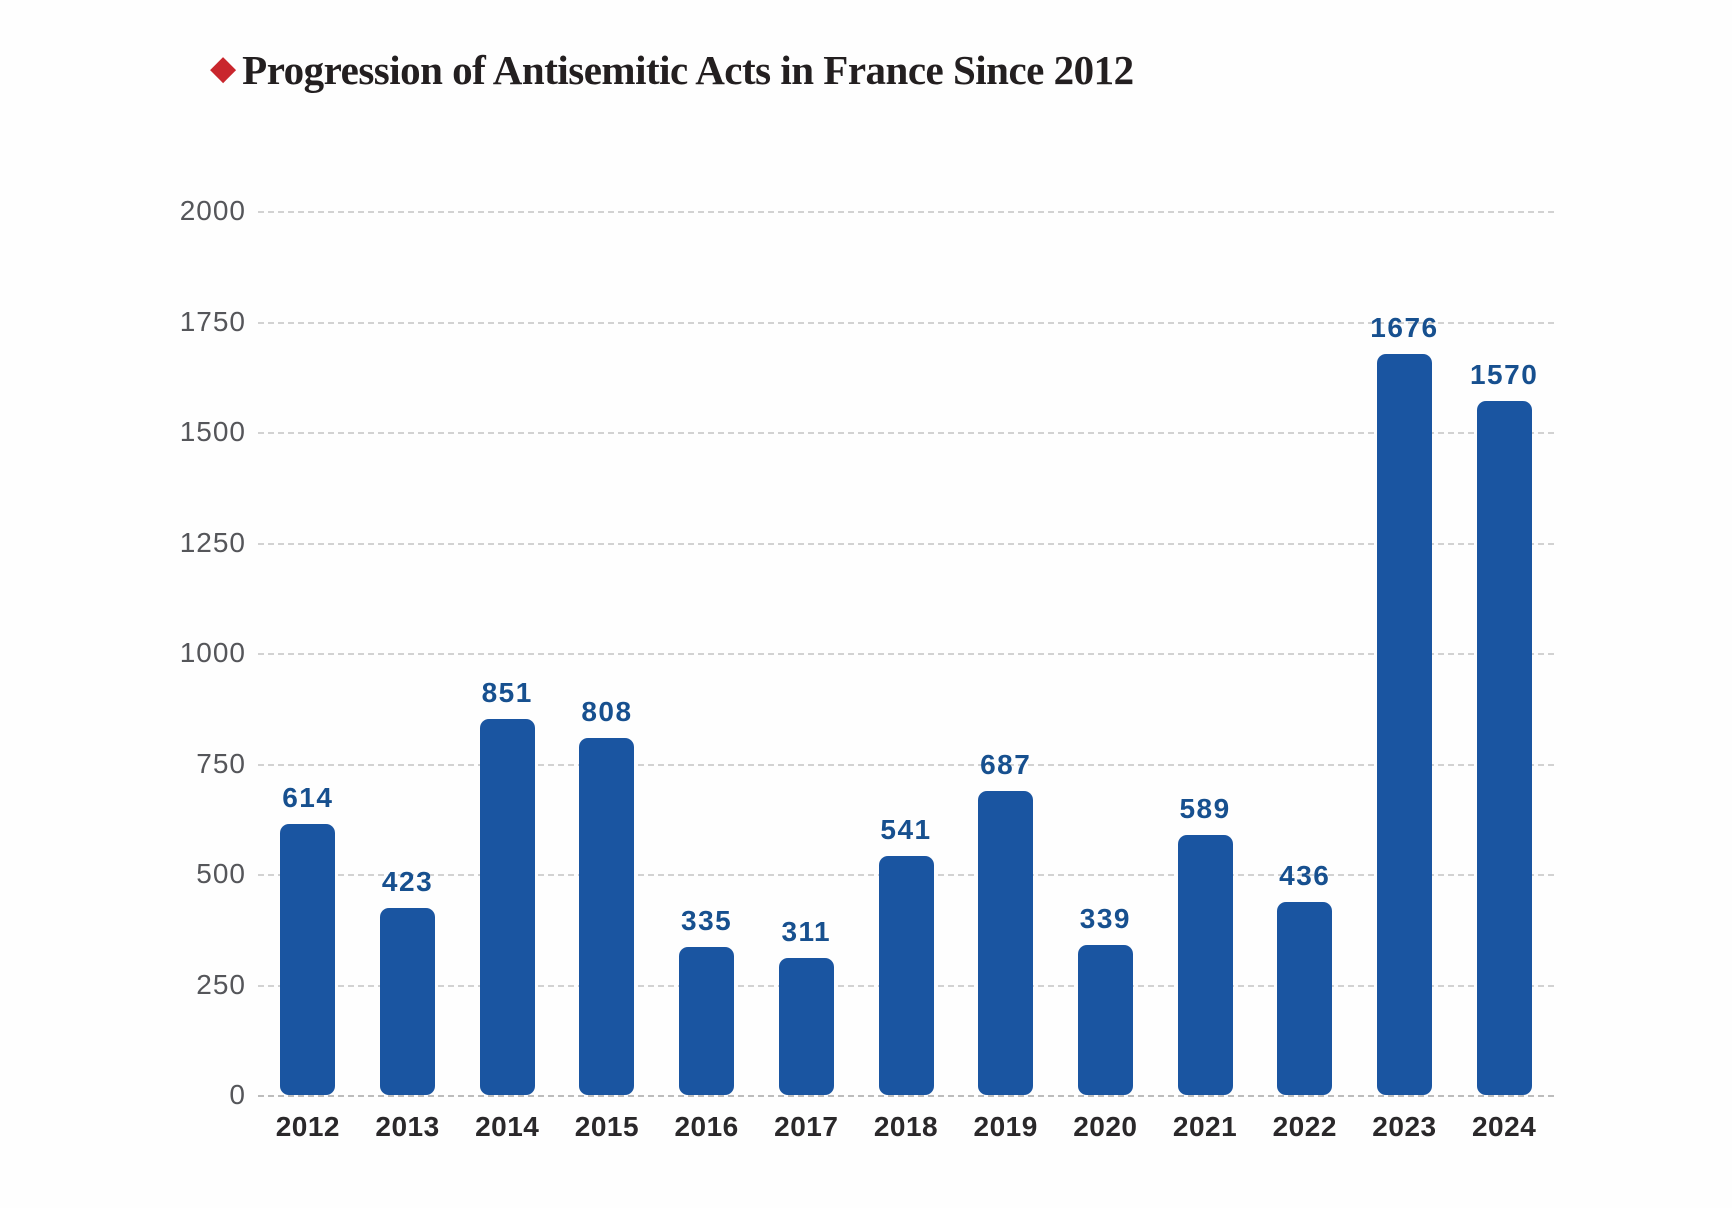  I want to click on x-axis-tick-label-2017: 2017, so click(806, 1126).